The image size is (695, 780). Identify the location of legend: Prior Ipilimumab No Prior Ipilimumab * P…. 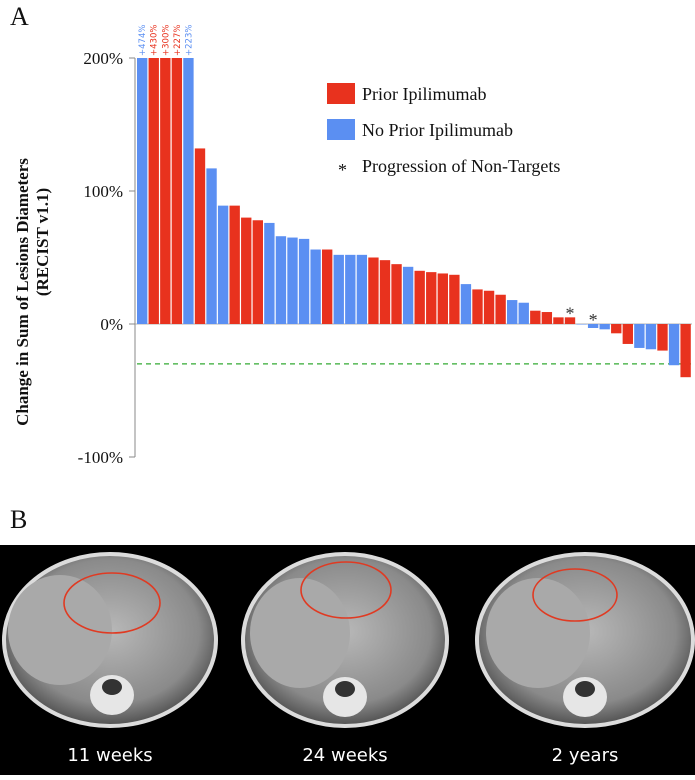
(443, 131).